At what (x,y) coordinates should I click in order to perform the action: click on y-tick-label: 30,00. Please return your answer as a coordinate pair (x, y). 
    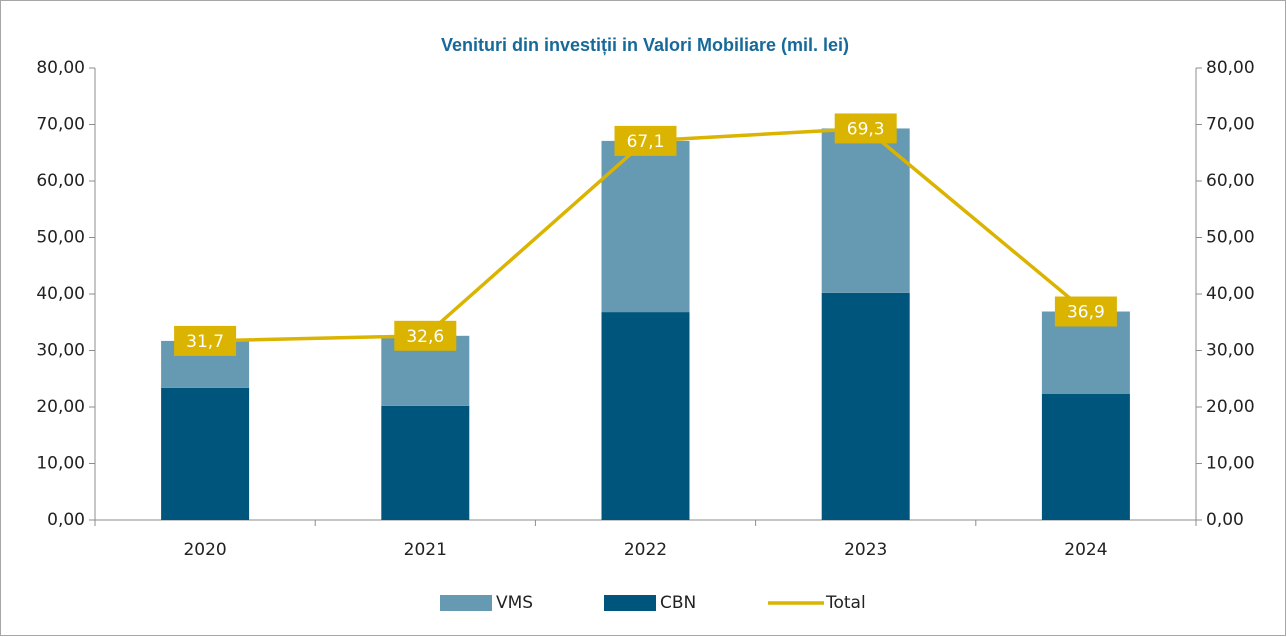
    Looking at the image, I should click on (60, 351).